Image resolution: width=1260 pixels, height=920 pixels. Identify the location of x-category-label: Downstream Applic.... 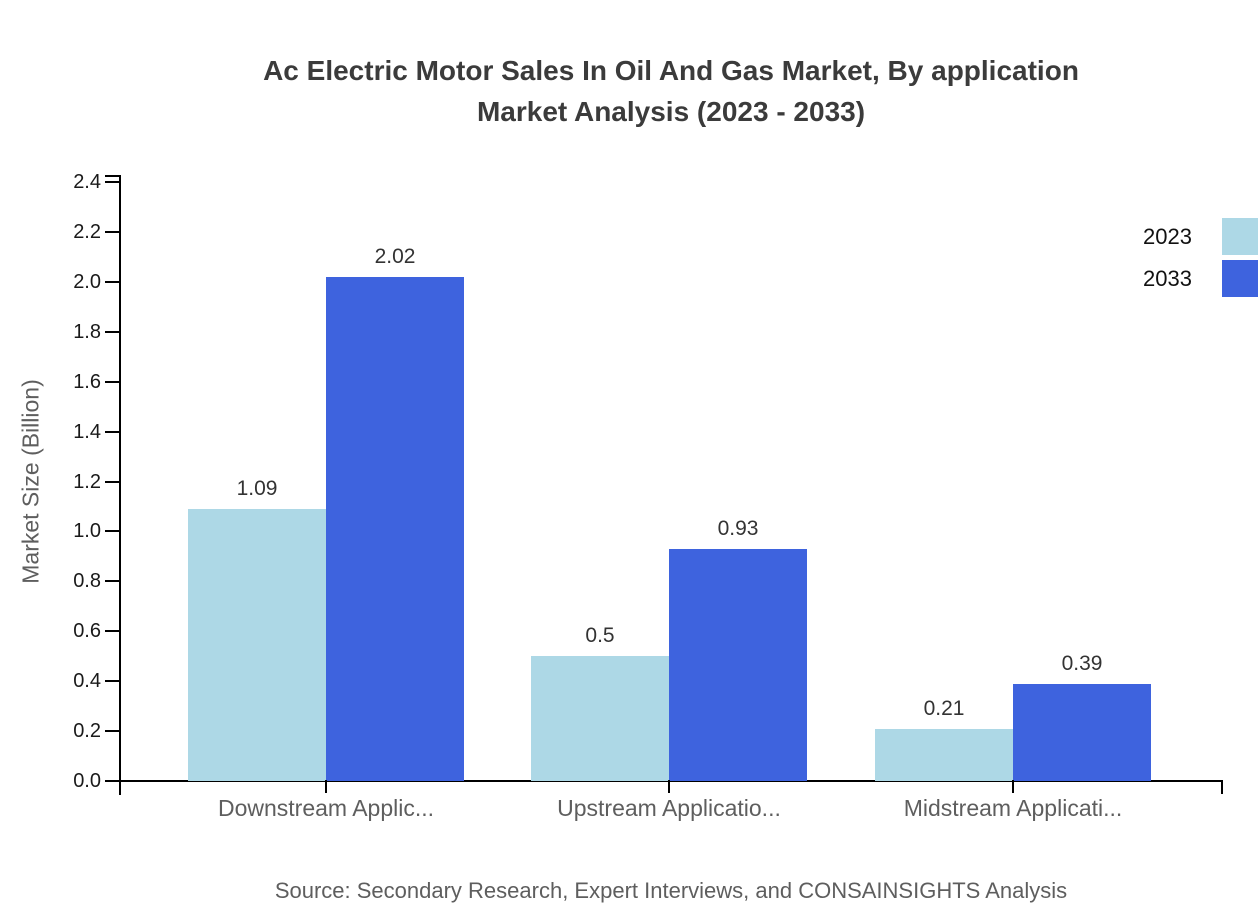
(326, 808).